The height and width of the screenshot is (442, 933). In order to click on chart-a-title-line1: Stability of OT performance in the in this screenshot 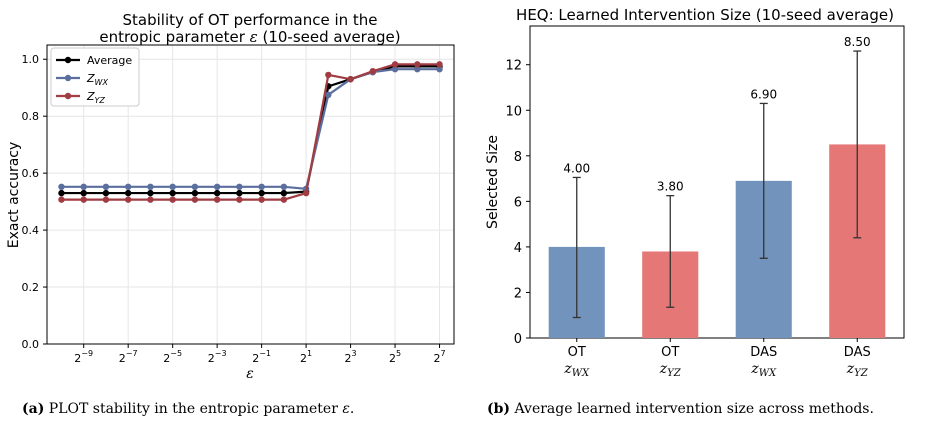, I will do `click(250, 20)`.